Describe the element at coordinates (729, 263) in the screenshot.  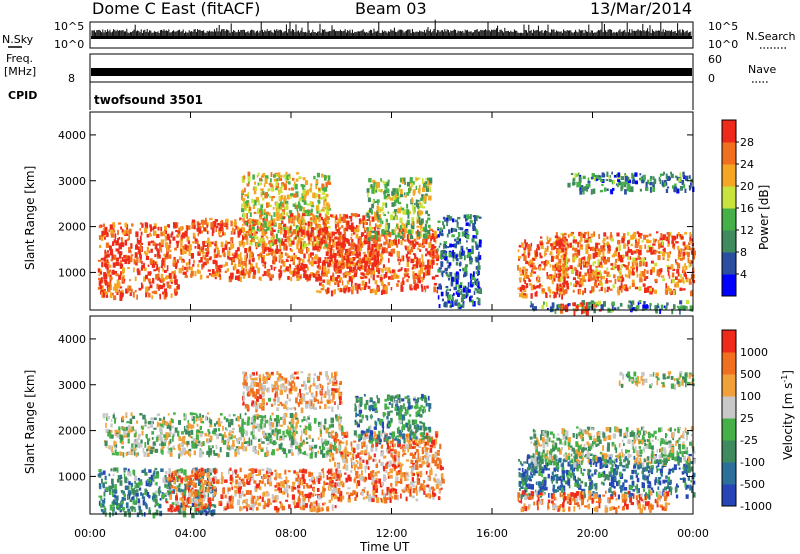
I see `colorbar-segment` at that location.